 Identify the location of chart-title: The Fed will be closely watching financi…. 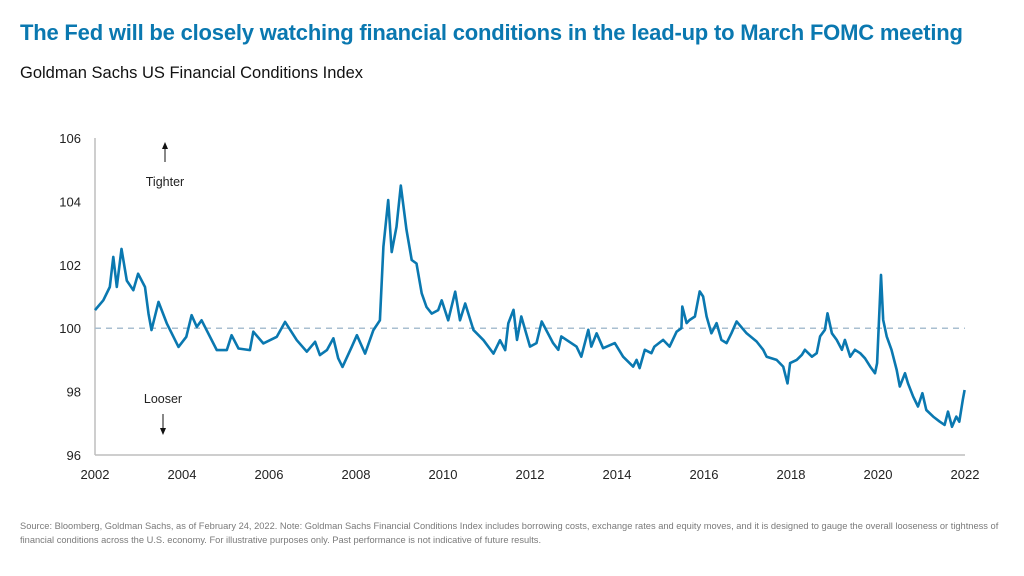
(491, 32).